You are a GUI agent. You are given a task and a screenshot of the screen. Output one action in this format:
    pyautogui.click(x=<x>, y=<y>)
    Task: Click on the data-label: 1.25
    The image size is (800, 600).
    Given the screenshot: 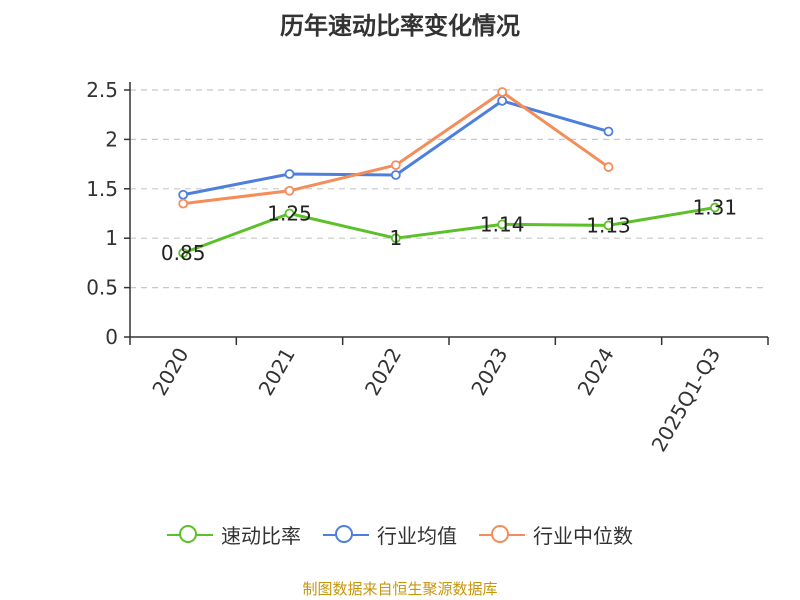 What is the action you would take?
    pyautogui.click(x=289, y=214)
    